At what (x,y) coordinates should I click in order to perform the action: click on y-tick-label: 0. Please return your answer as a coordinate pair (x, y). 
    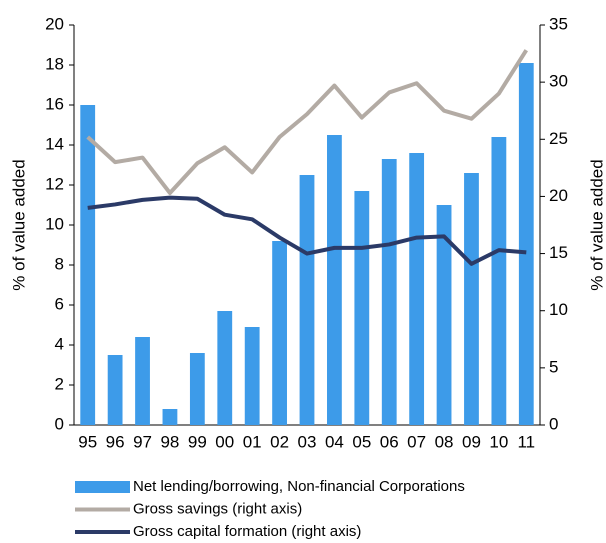
    Looking at the image, I should click on (59, 423).